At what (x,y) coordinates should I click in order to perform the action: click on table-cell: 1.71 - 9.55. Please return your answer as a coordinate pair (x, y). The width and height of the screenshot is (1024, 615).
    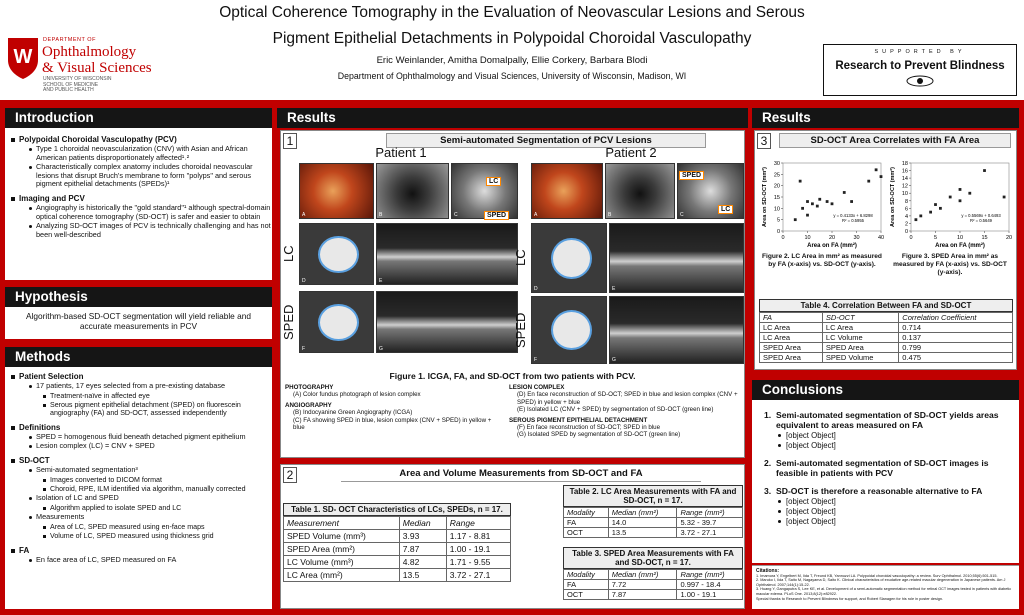
    Looking at the image, I should click on (478, 562).